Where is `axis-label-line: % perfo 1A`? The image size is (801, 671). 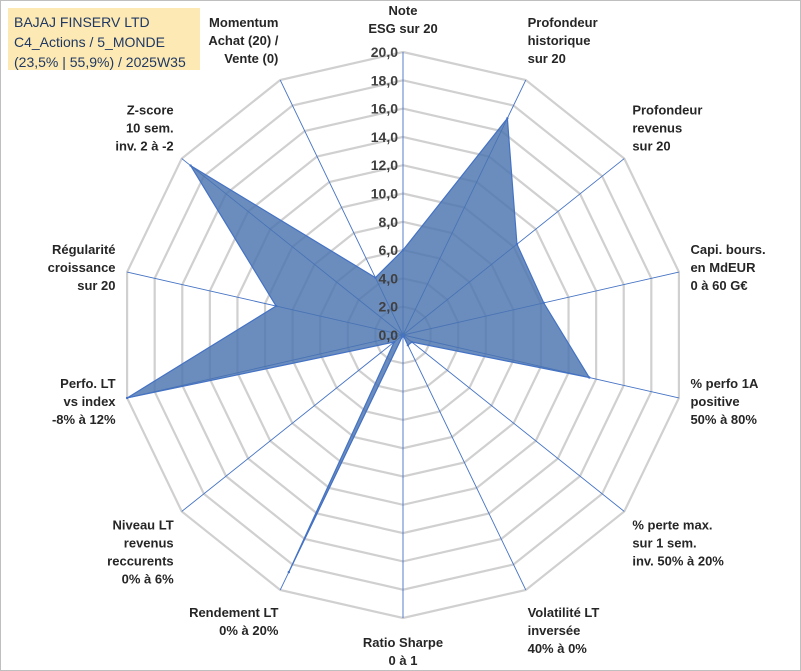
axis-label-line: % perfo 1A is located at coordinates (724, 383).